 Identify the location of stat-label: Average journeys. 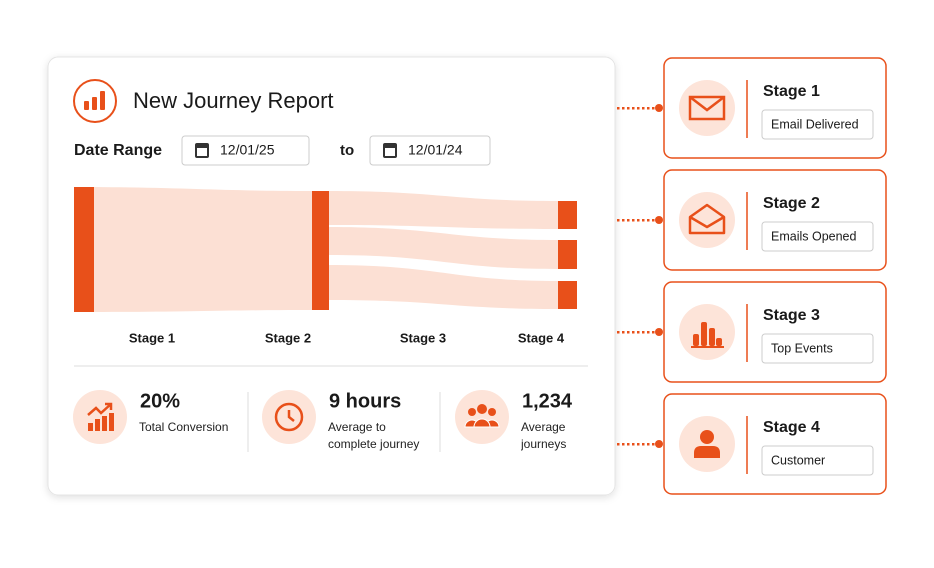
(544, 435).